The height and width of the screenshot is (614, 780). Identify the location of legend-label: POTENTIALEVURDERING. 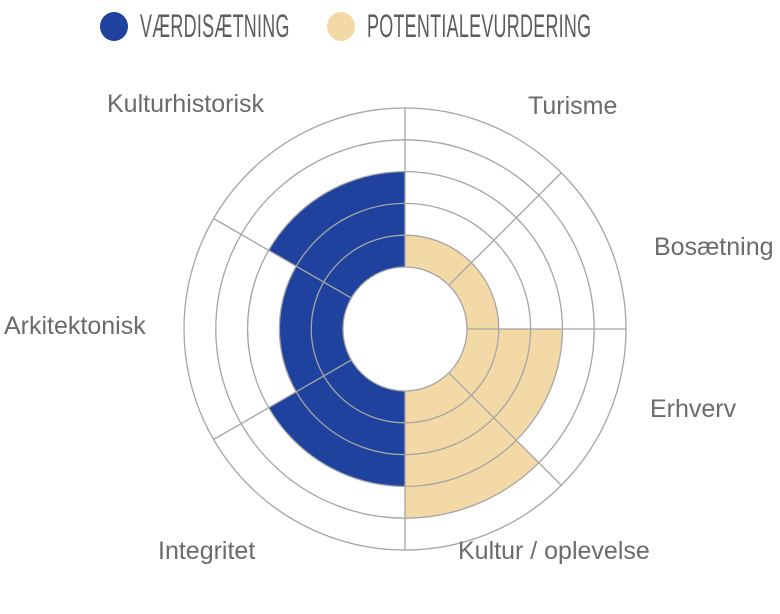
(479, 25).